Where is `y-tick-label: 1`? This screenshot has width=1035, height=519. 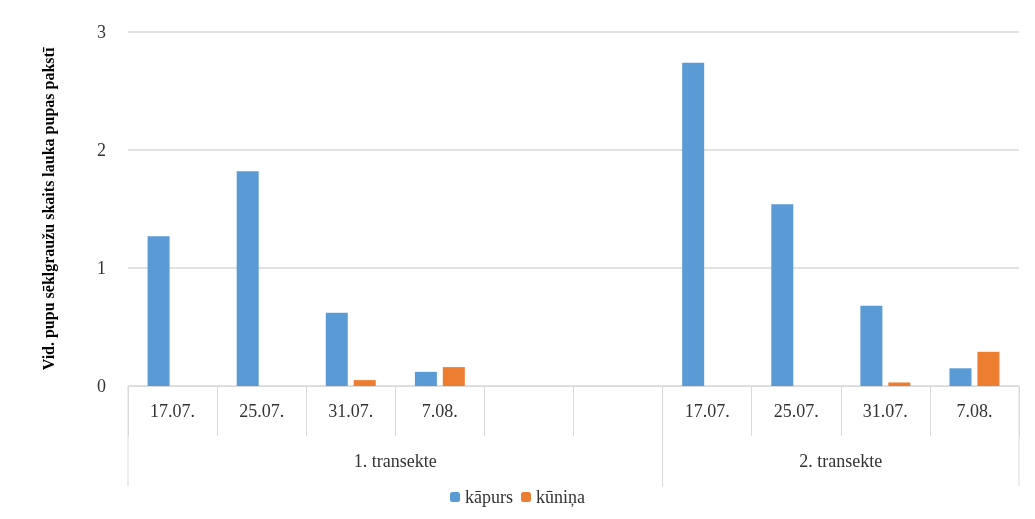 y-tick-label: 1 is located at coordinates (101, 268).